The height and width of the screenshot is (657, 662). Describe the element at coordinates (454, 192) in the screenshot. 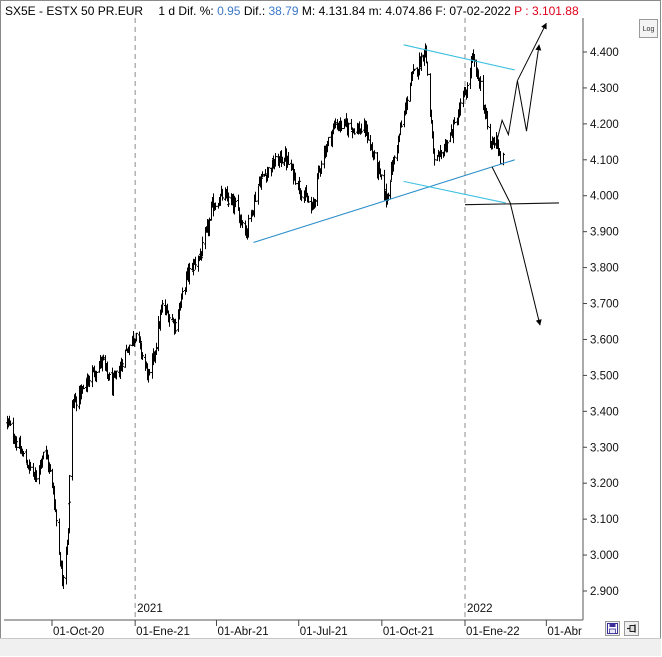

I see `trendline-lower-channel` at that location.